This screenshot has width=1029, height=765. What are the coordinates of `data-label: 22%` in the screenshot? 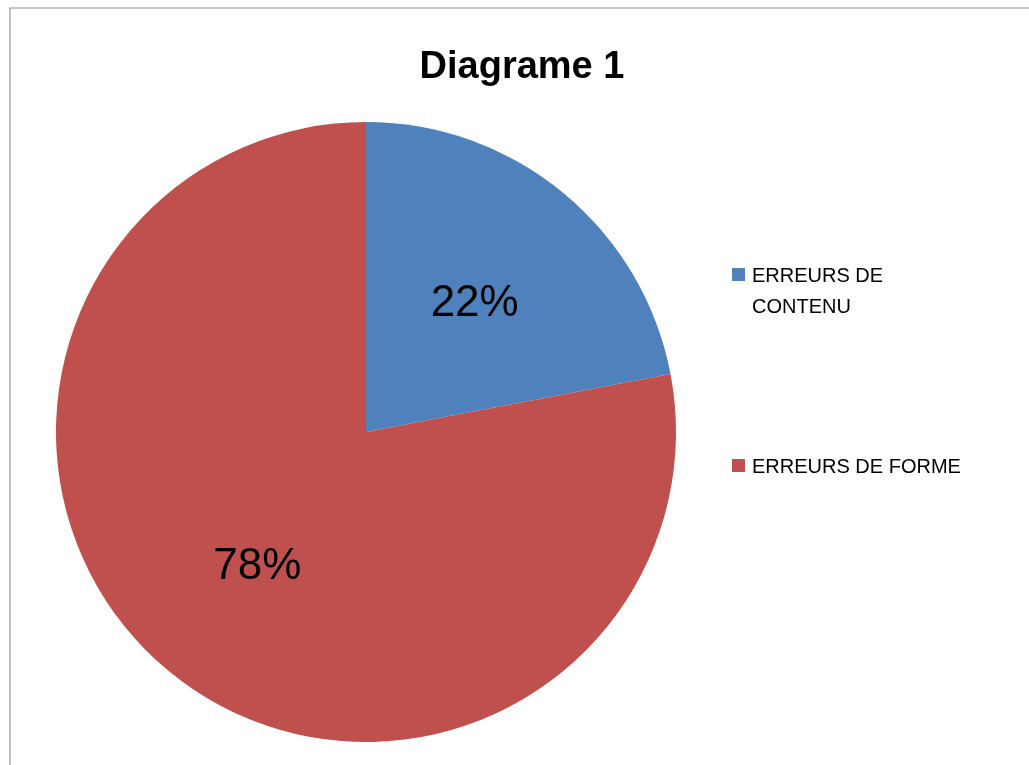 It's located at (474, 301).